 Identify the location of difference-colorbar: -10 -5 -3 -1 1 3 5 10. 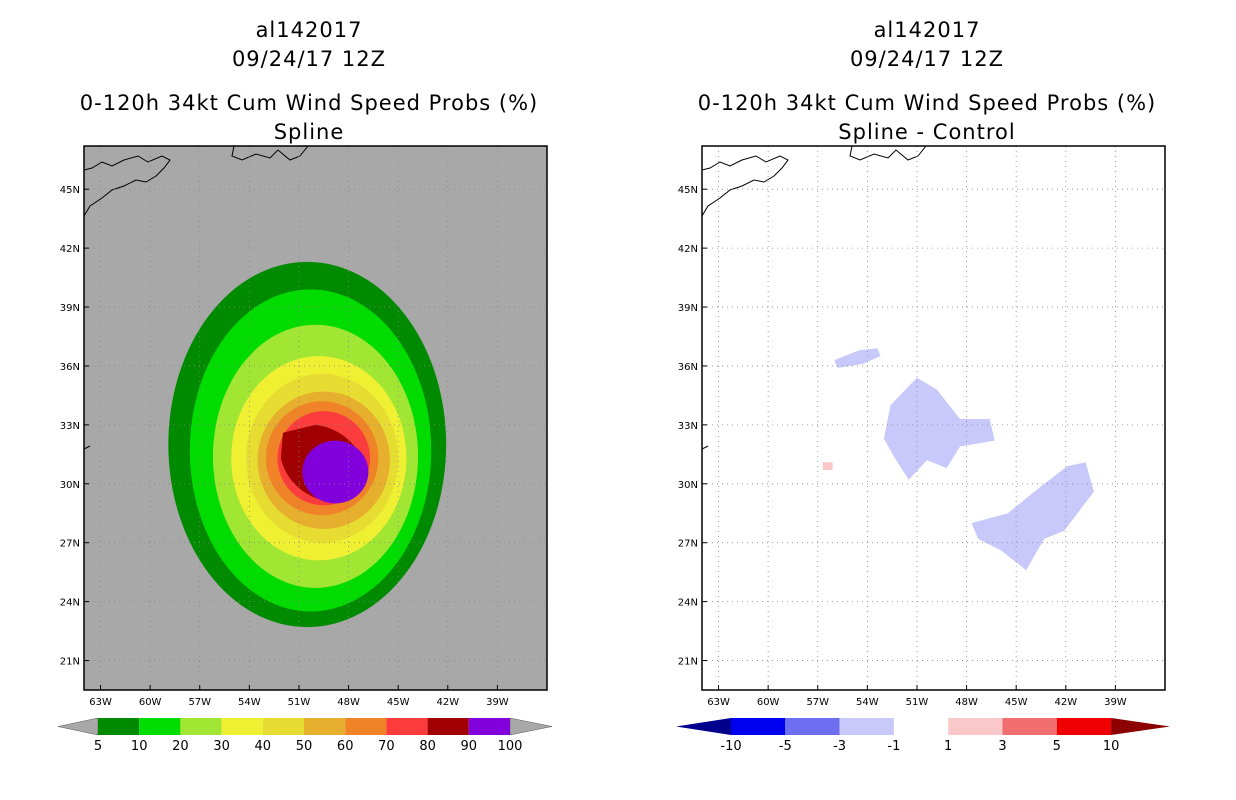
(923, 736).